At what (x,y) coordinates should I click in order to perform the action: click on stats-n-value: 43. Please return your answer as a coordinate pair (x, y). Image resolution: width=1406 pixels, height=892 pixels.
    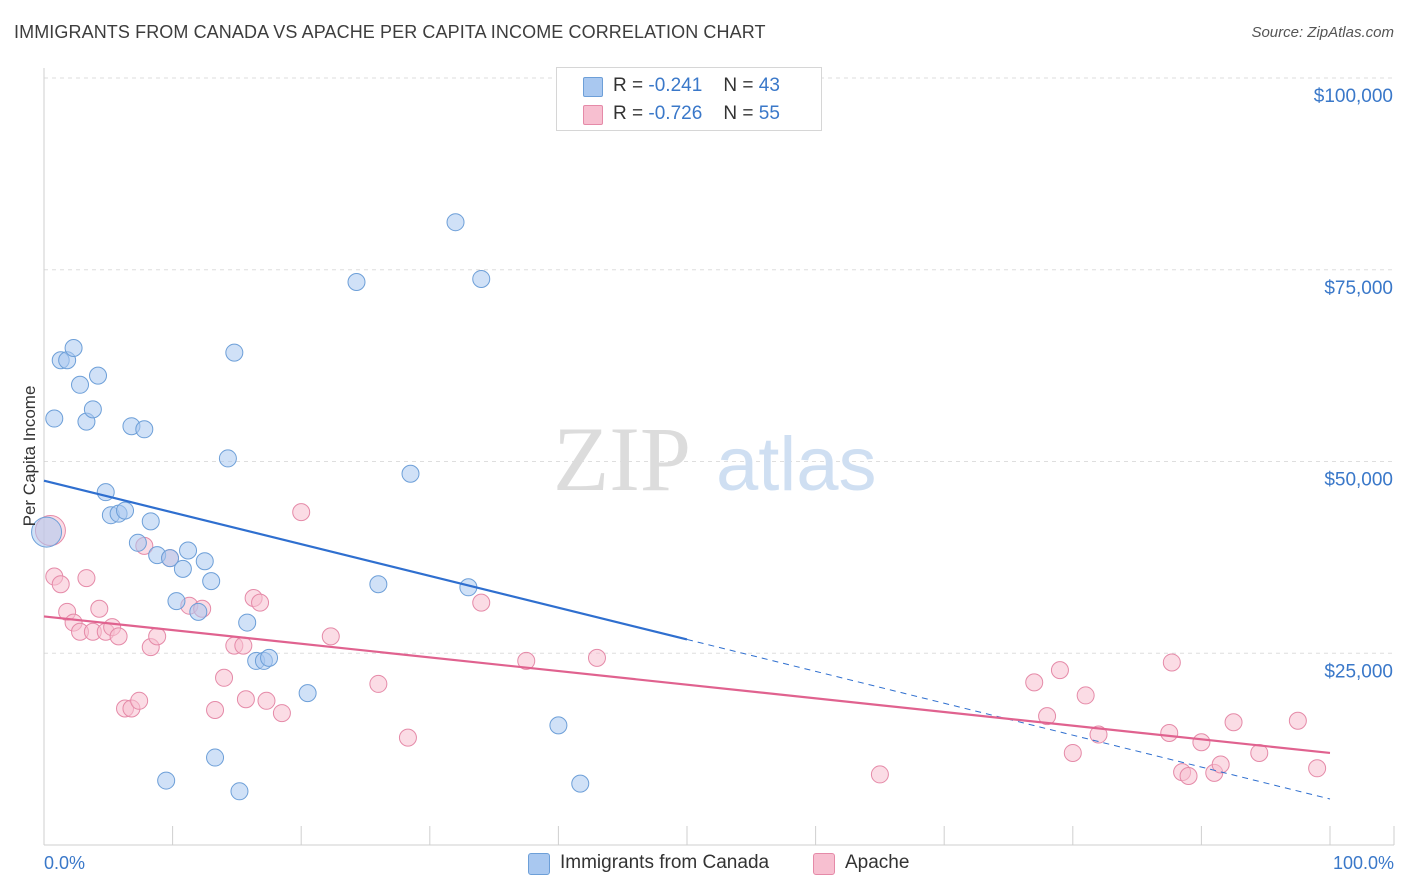
    Looking at the image, I should click on (769, 85).